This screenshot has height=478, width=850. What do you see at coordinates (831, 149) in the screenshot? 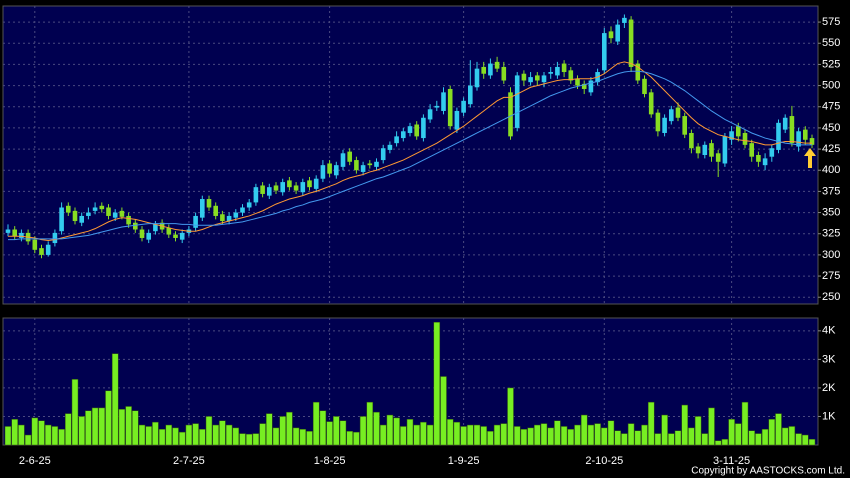
I see `y-tick-label: 425` at bounding box center [831, 149].